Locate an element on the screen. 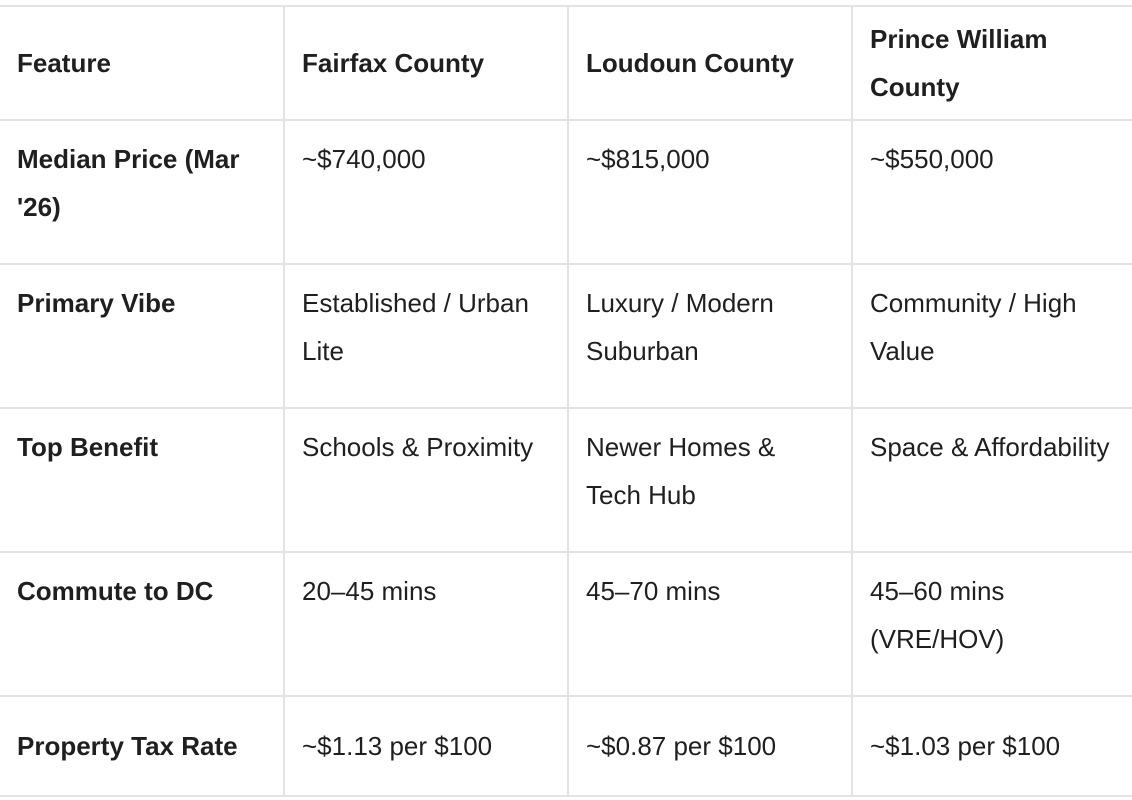 The image size is (1132, 800). header-fairfax-county: Fairfax County is located at coordinates (426, 63).